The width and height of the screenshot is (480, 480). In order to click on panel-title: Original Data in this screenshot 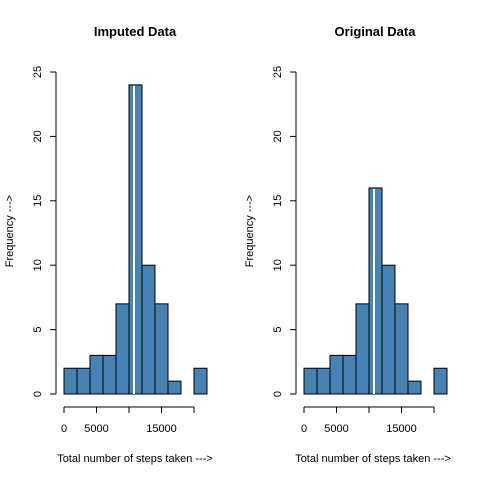, I will do `click(376, 31)`.